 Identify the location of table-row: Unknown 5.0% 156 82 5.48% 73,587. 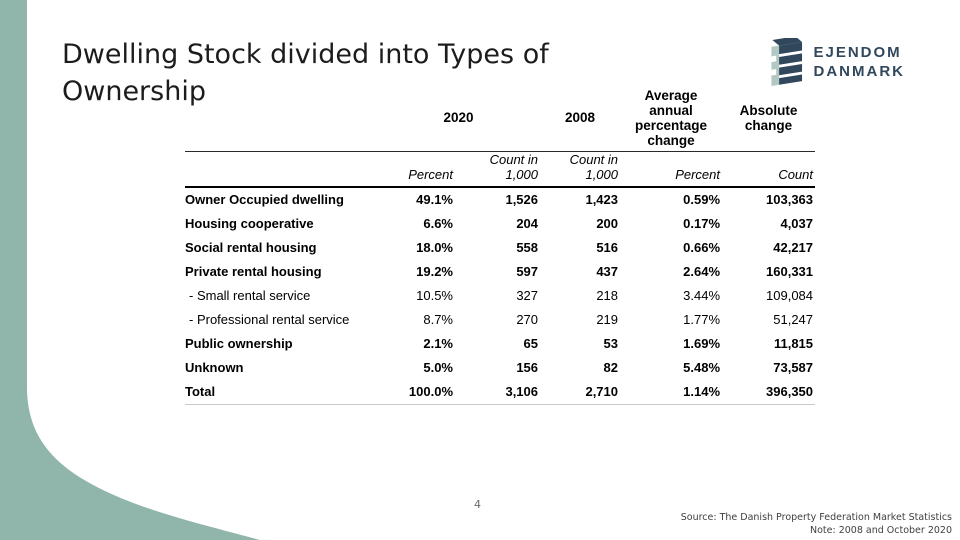
(500, 368).